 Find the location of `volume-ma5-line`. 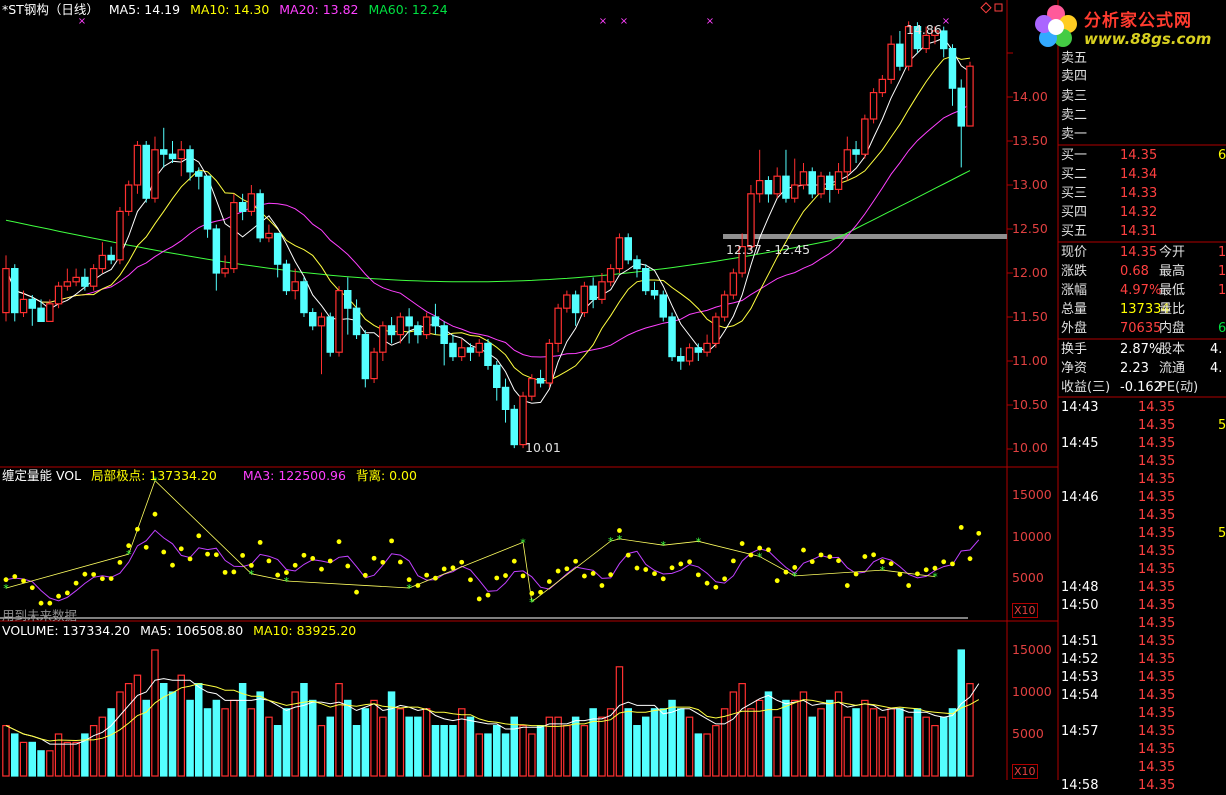

volume-ma5-line is located at coordinates (492, 711).